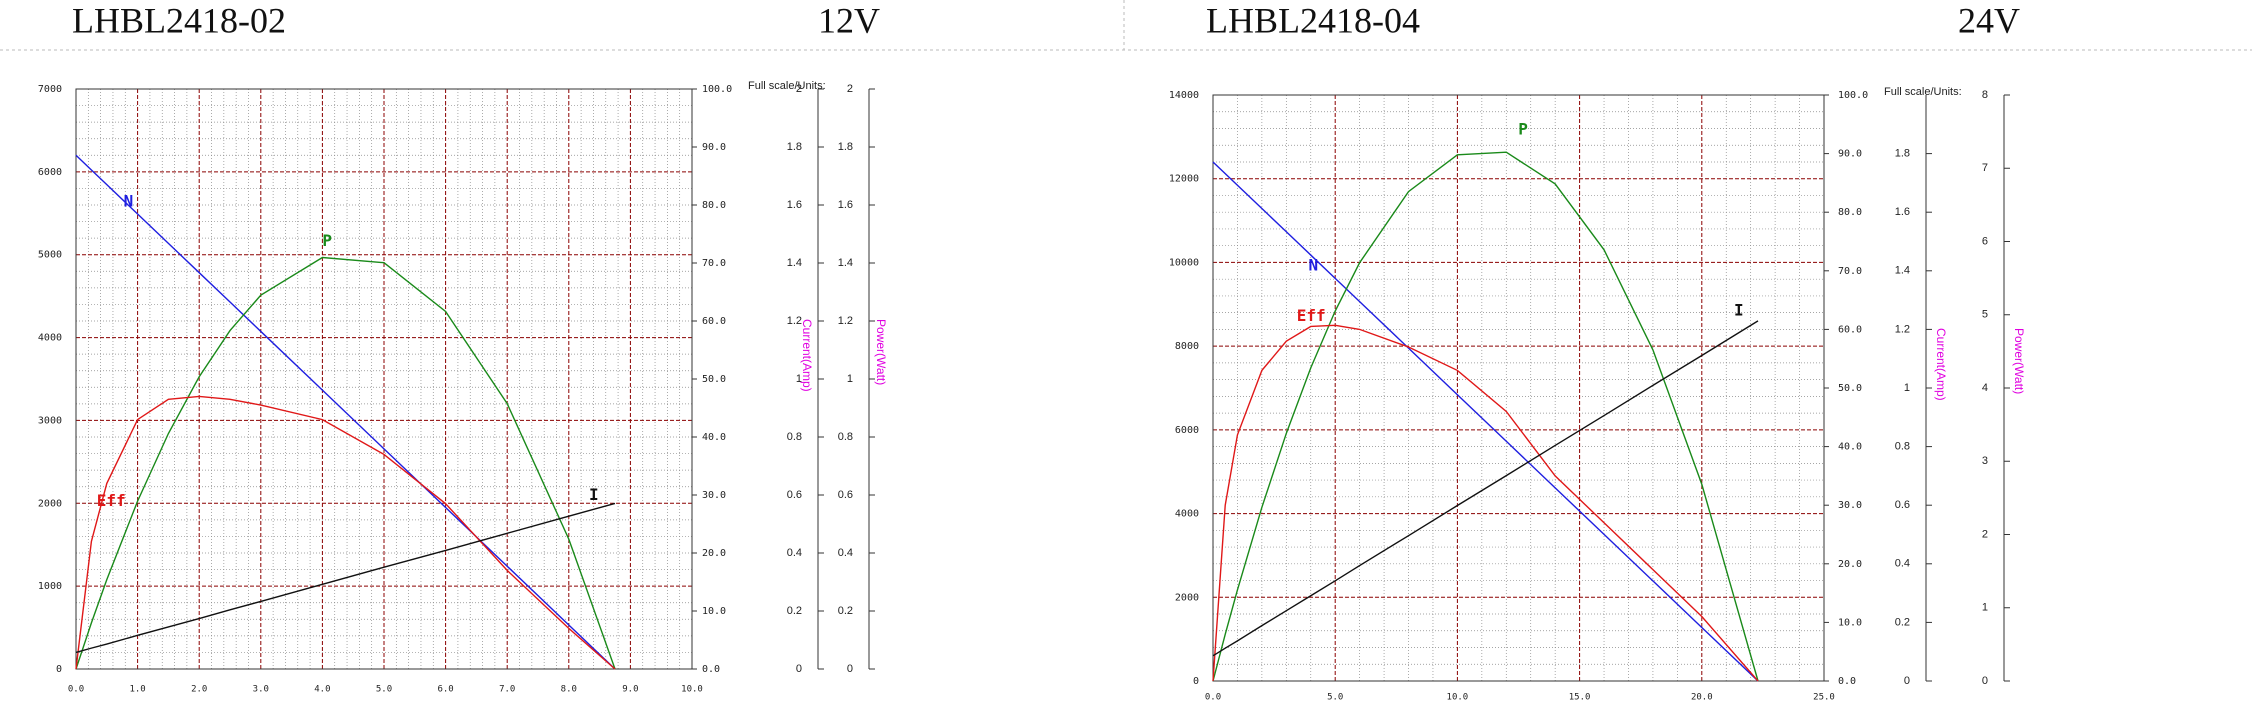  What do you see at coordinates (845, 205) in the screenshot?
I see `y4-tick-label: 1.6` at bounding box center [845, 205].